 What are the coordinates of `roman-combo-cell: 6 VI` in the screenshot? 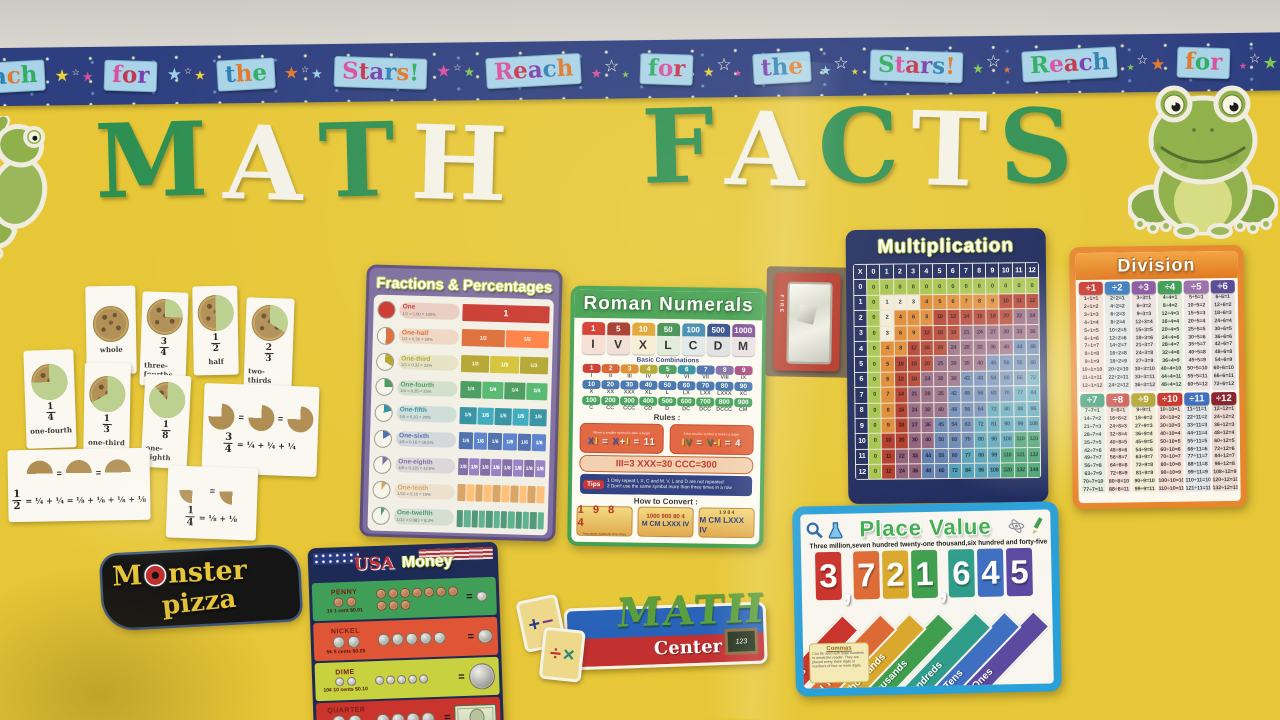 It's located at (686, 372).